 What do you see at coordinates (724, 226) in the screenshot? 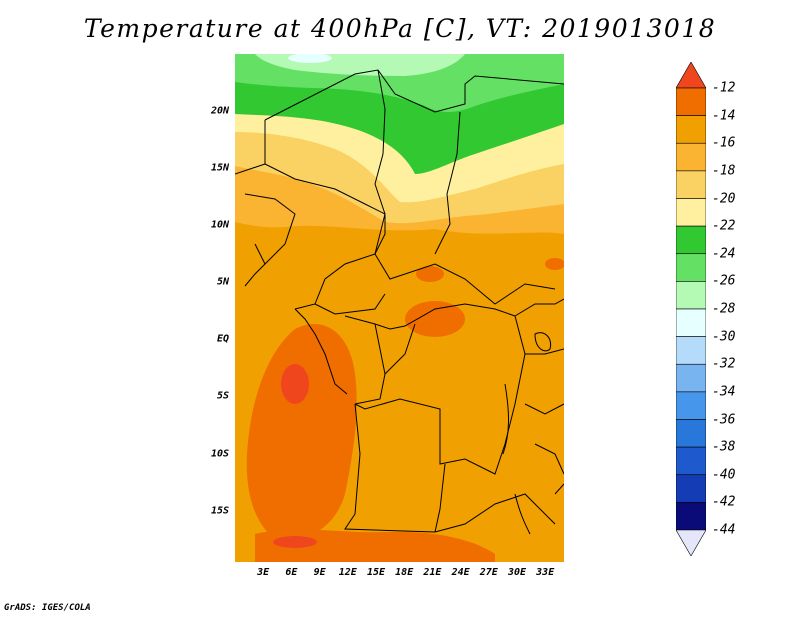
I see `colorbar-label: -22` at bounding box center [724, 226].